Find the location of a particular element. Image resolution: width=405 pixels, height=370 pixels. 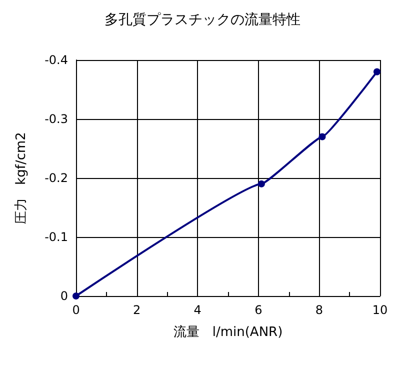

y-axis-title: 圧力 kgf/cm2 is located at coordinates (21, 178).